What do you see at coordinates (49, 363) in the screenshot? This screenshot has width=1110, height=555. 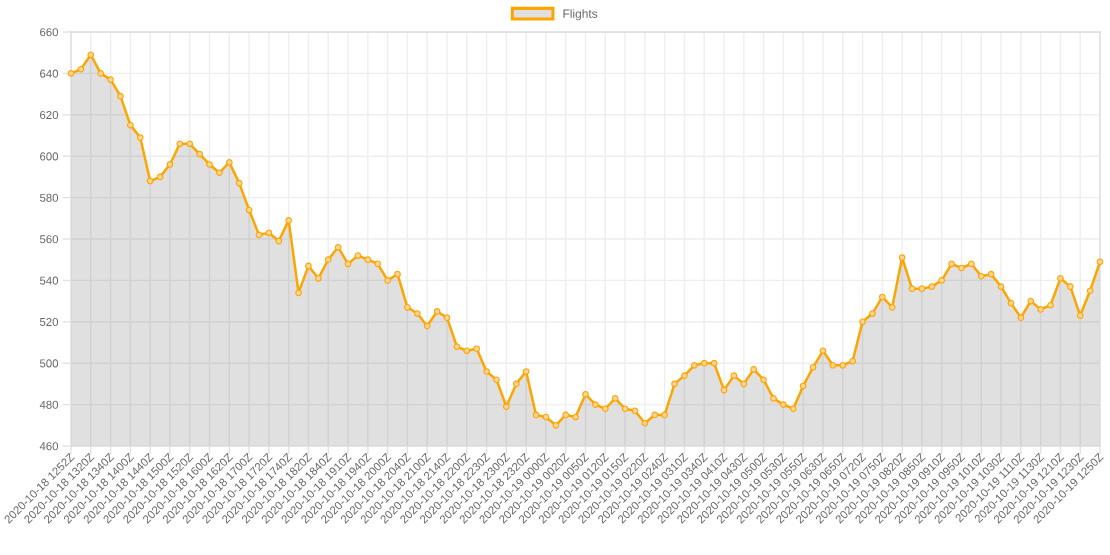 I see `y-tick-label: 500` at bounding box center [49, 363].